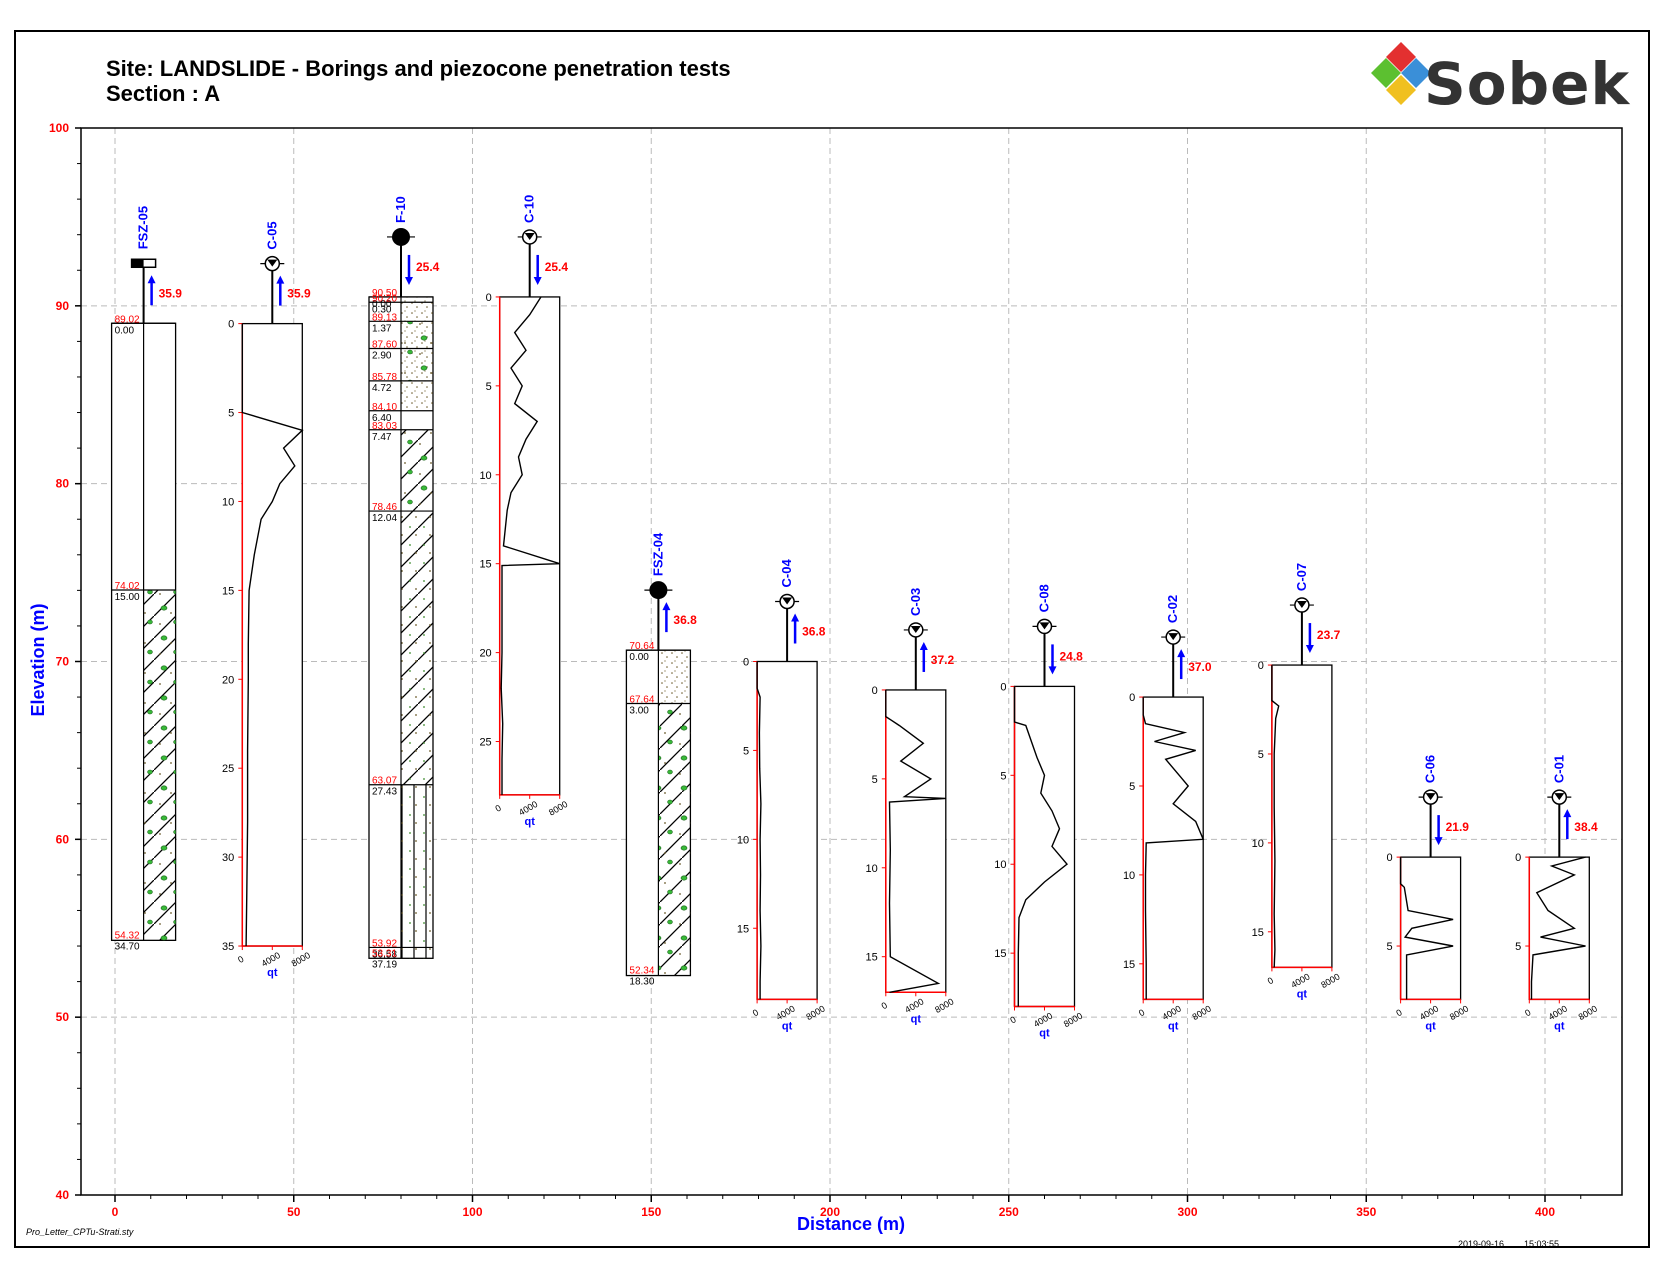  Describe the element at coordinates (851, 1224) in the screenshot. I see `x-axis-label: Distance (m)` at that location.